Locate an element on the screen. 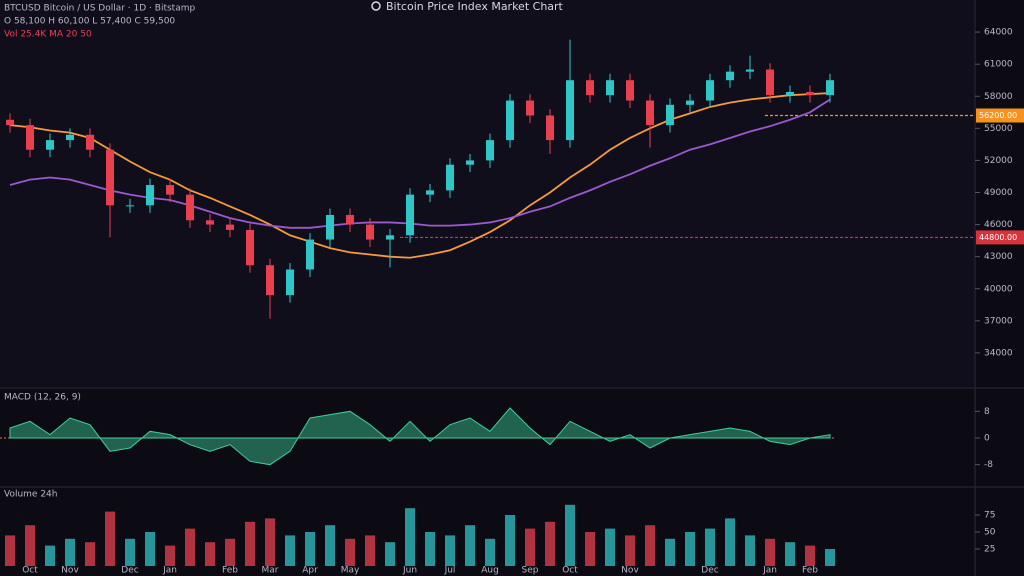 This screenshot has width=1024, height=576. y-tick-label: 40000 is located at coordinates (998, 289).